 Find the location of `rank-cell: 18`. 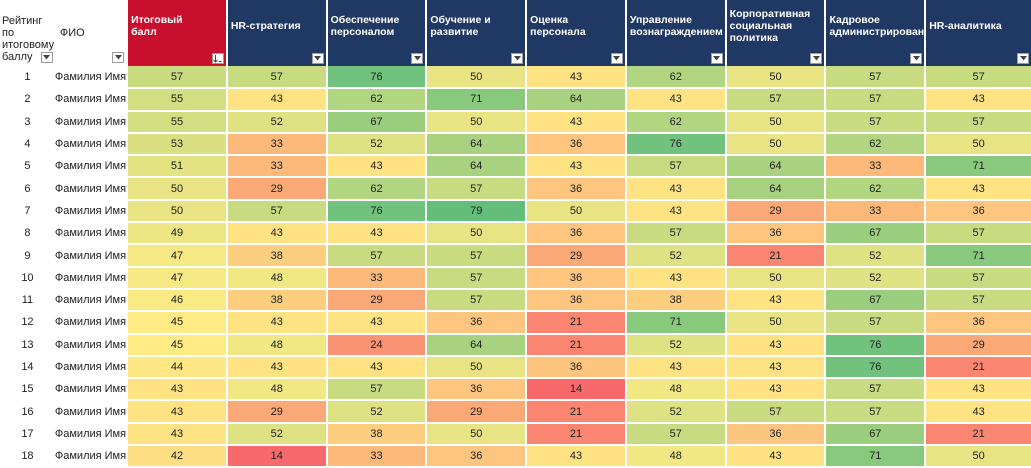

rank-cell: 18 is located at coordinates (27, 456).